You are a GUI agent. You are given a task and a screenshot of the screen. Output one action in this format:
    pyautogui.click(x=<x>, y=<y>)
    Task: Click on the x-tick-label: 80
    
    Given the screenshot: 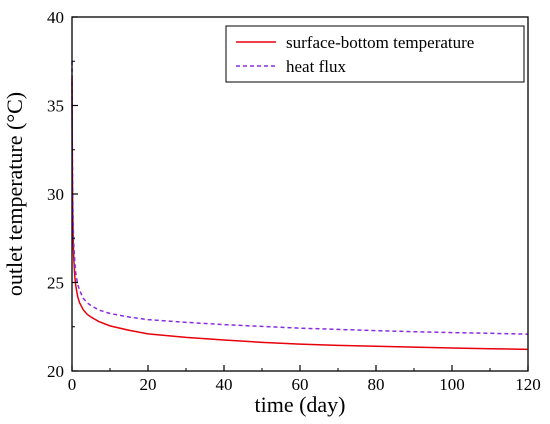 What is the action you would take?
    pyautogui.click(x=376, y=384)
    